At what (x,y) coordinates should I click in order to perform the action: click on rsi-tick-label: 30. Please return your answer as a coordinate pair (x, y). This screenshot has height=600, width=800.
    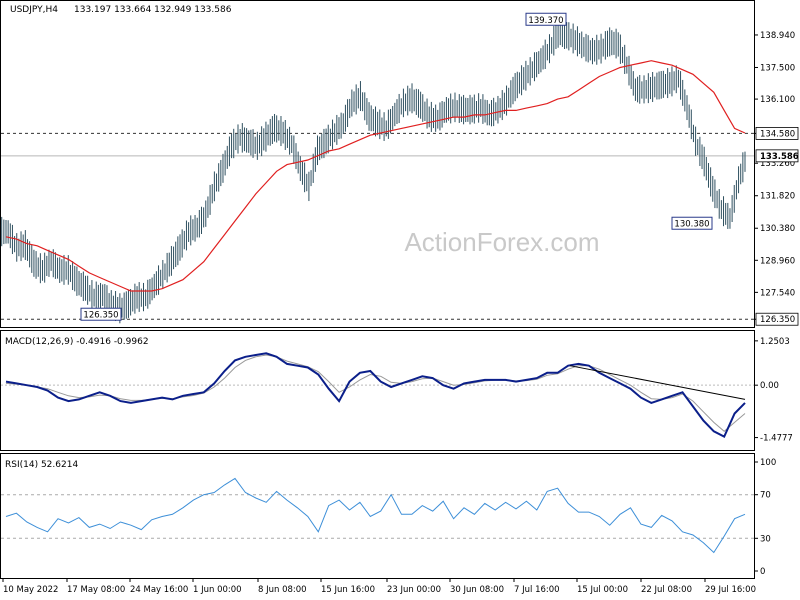
    Looking at the image, I should click on (765, 539).